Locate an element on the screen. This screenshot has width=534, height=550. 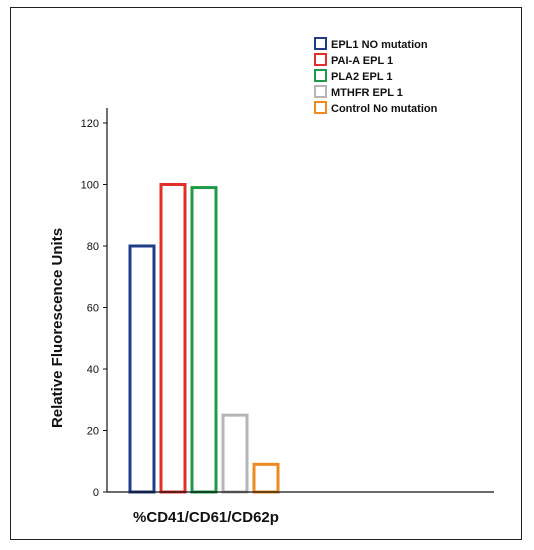
y-tick-label: 20 is located at coordinates (93, 432).